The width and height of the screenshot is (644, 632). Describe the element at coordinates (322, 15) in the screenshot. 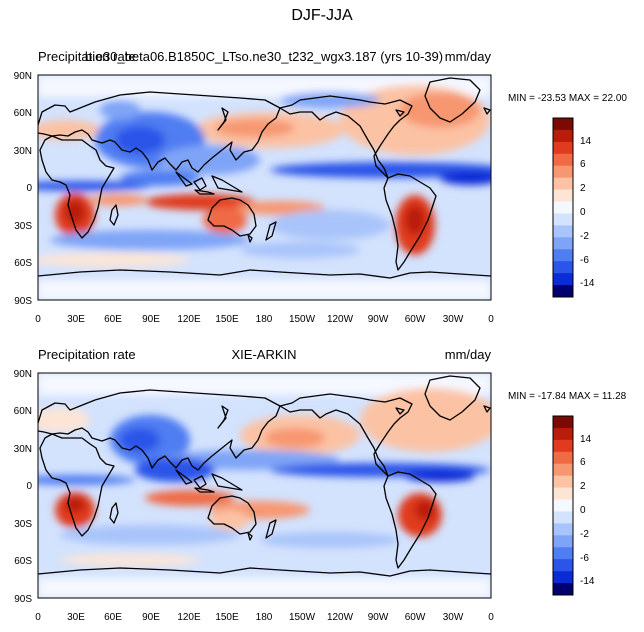

I see `figure-title: DJF-JJA` at that location.